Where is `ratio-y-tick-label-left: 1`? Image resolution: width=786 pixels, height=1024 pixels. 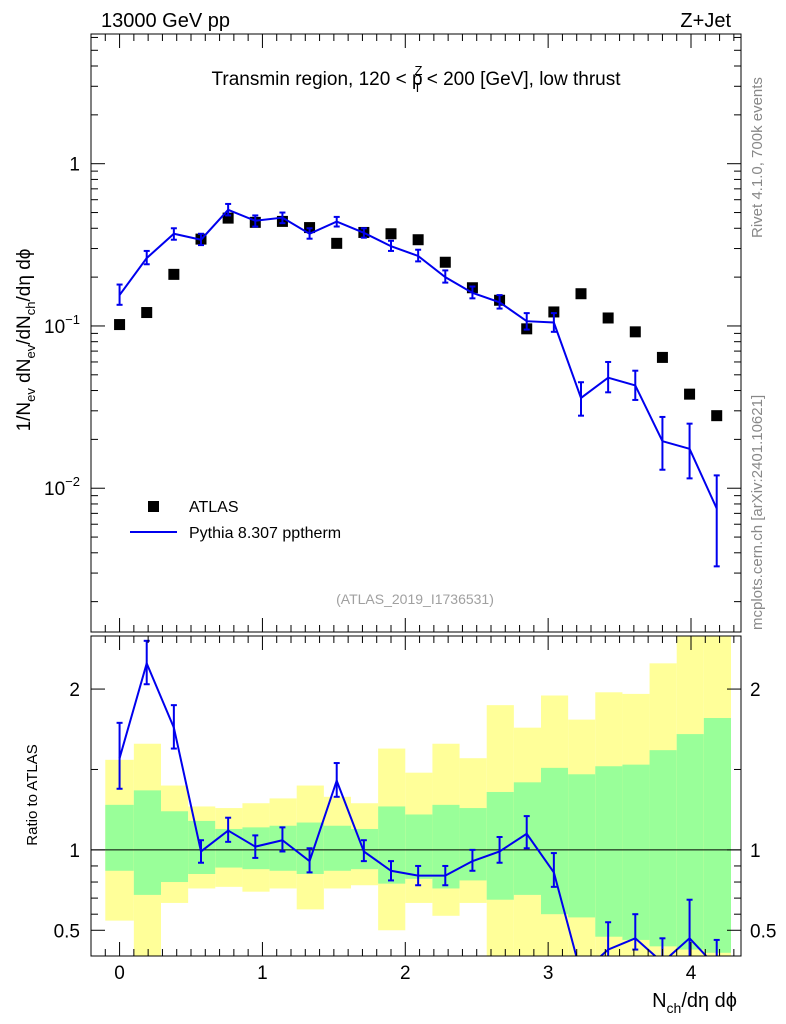
ratio-y-tick-label-left: 1 is located at coordinates (74, 851).